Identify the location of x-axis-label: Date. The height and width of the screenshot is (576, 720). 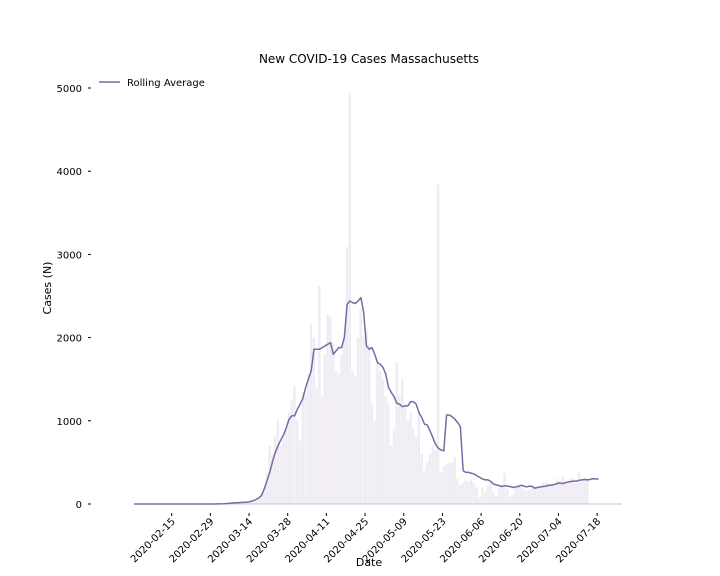
(369, 562).